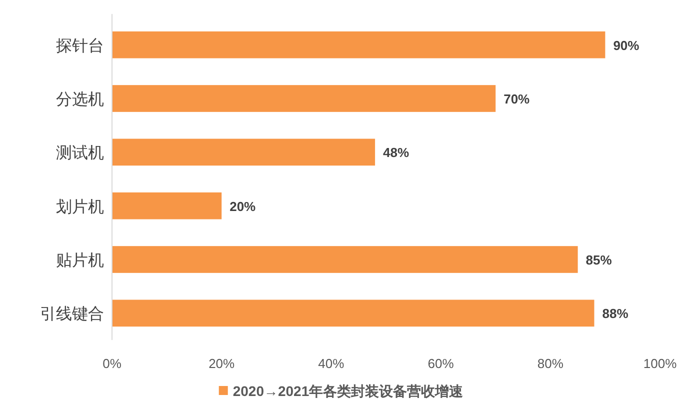  Describe the element at coordinates (660, 363) in the screenshot. I see `x-tick-label: 100%` at that location.